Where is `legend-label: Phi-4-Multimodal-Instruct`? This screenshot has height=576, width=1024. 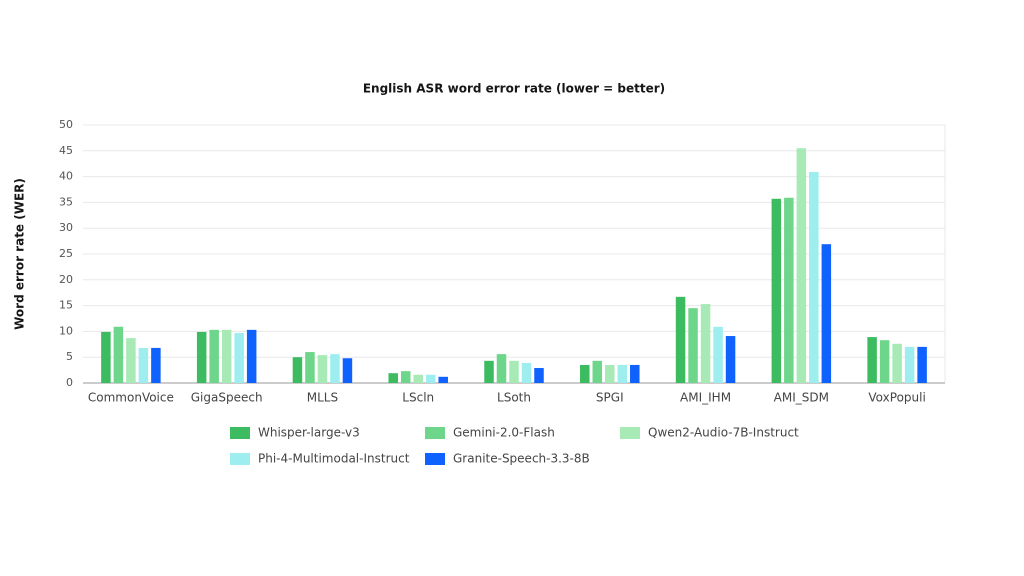
legend-label: Phi-4-Multimodal-Instruct is located at coordinates (334, 459).